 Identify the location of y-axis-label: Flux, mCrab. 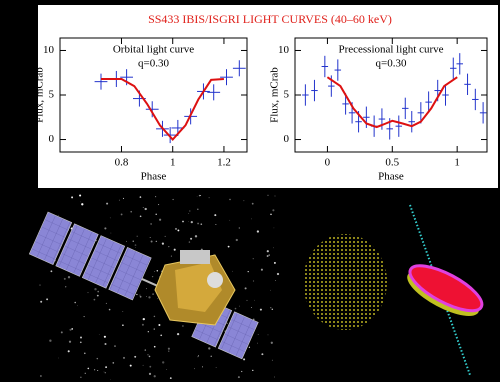
(275, 95).